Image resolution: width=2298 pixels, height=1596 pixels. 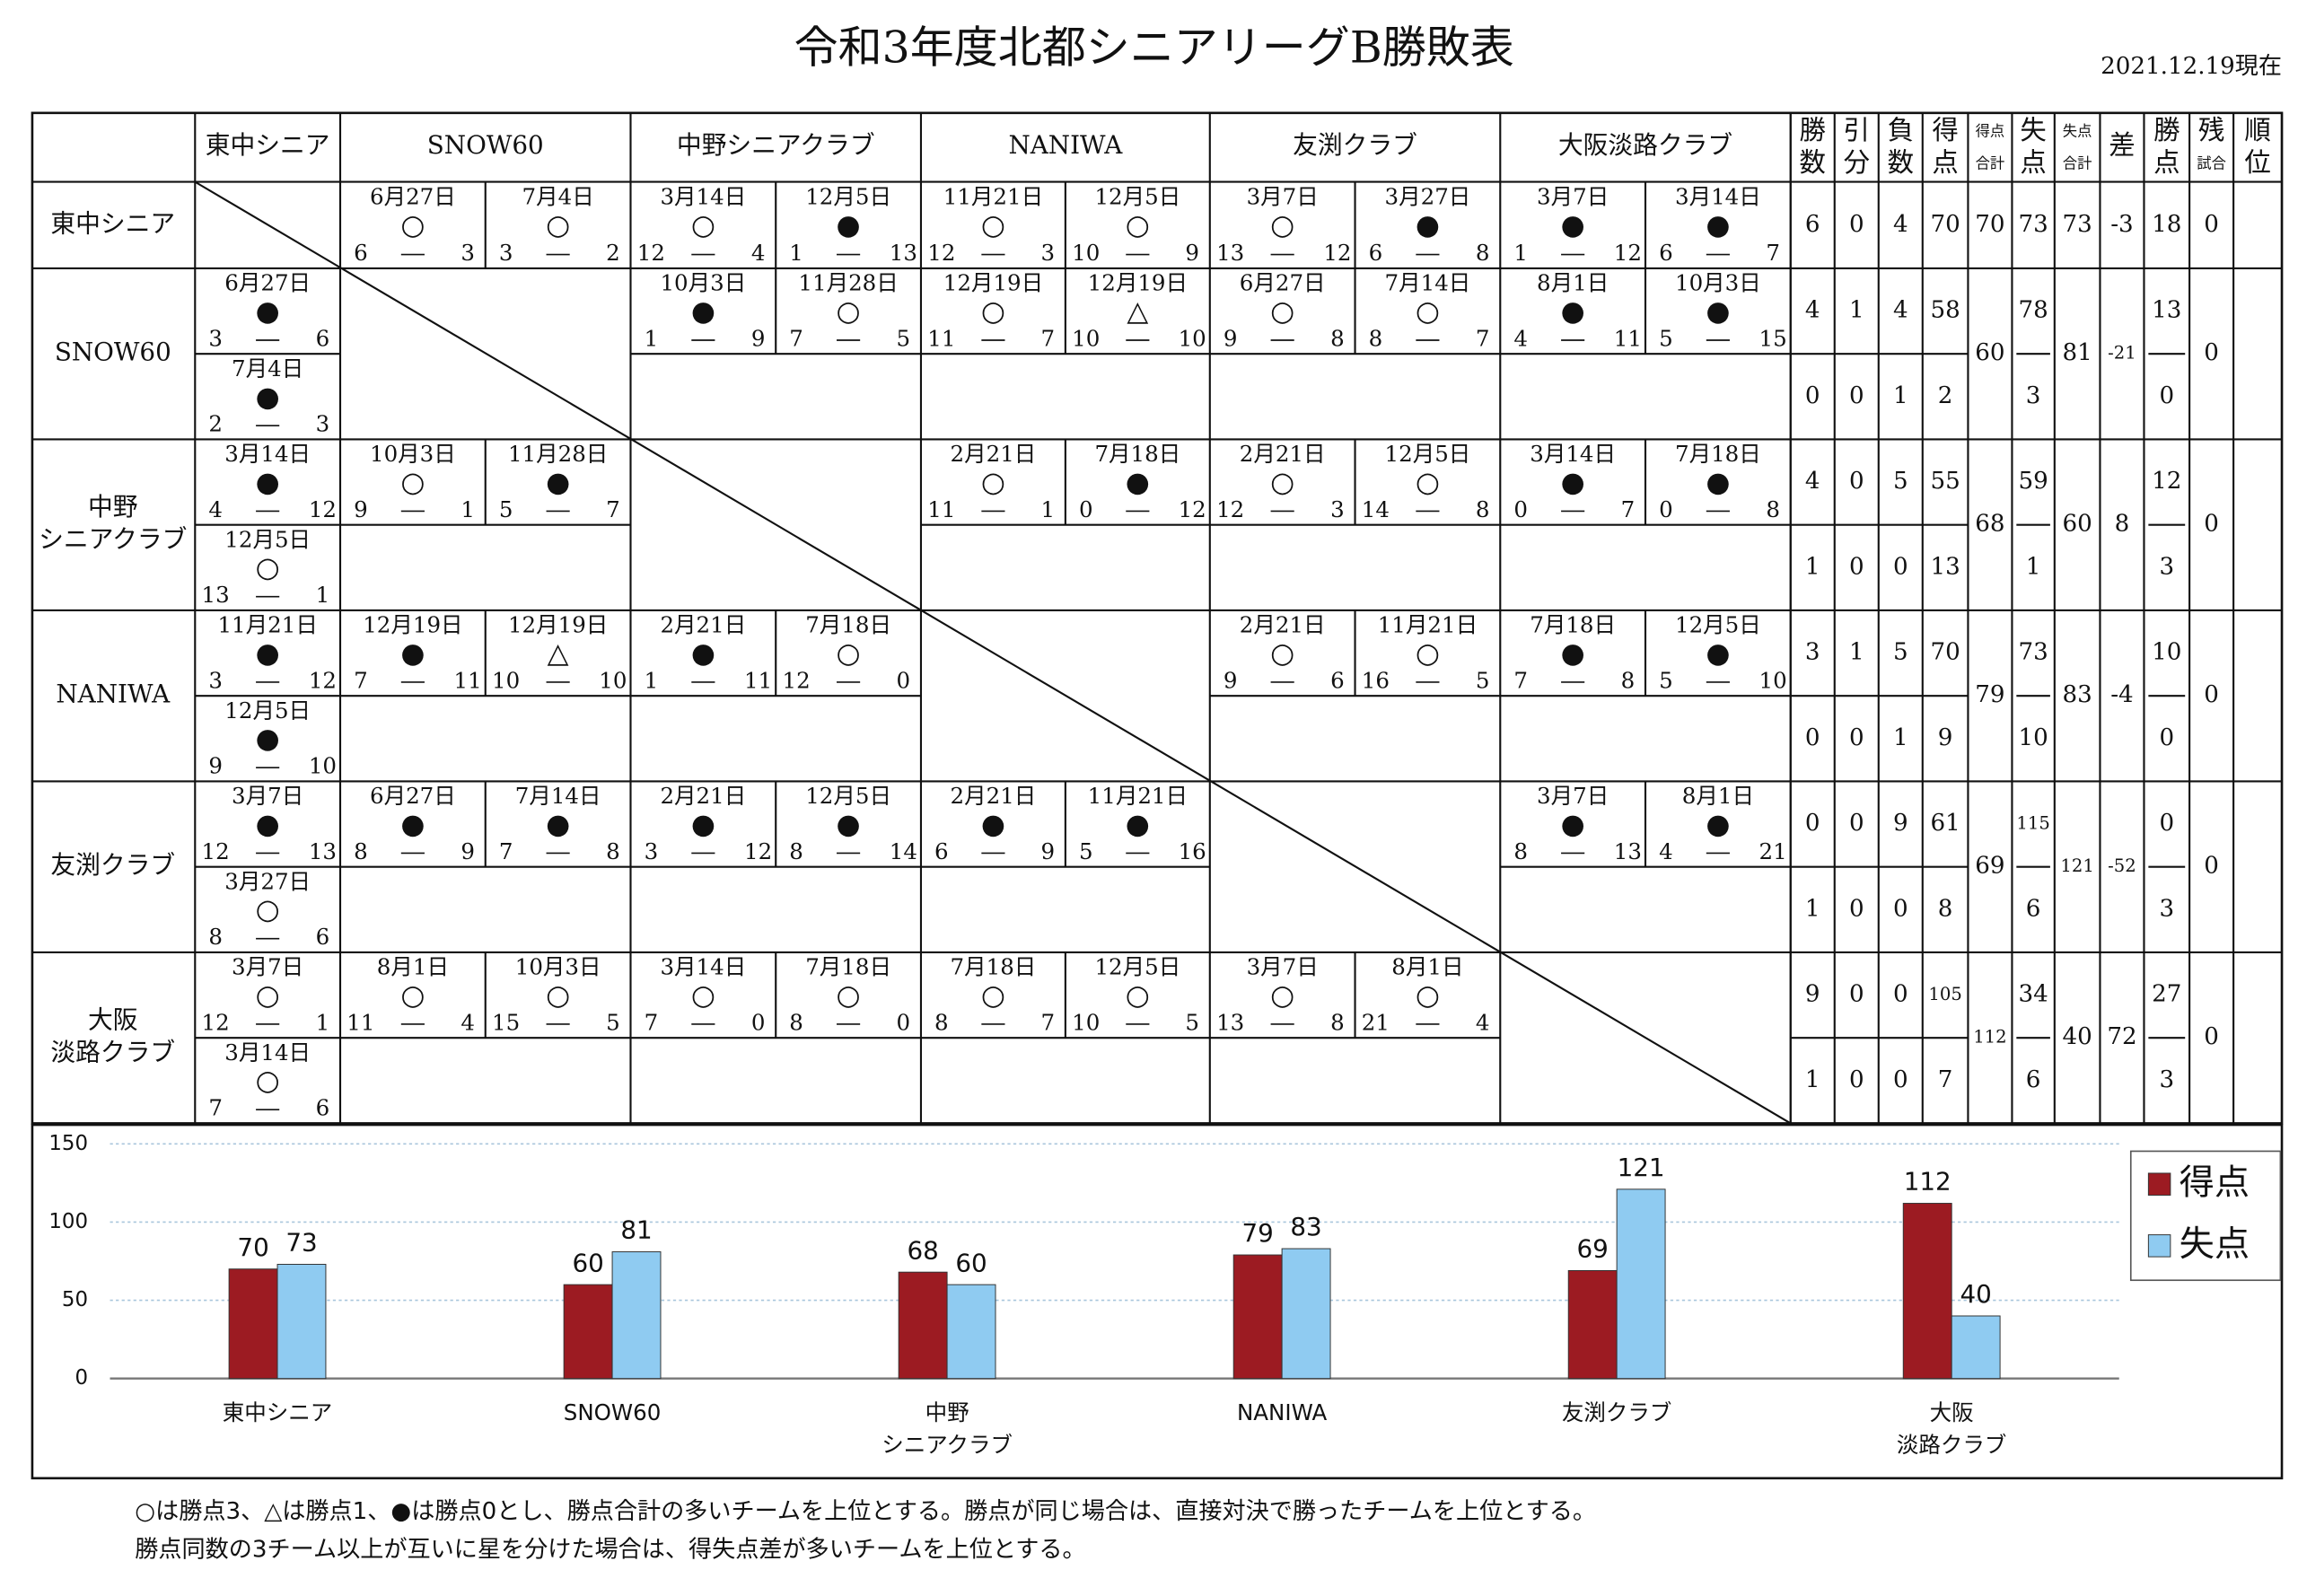 What do you see at coordinates (1901, 130) in the screenshot?
I see `stat-header: 負` at bounding box center [1901, 130].